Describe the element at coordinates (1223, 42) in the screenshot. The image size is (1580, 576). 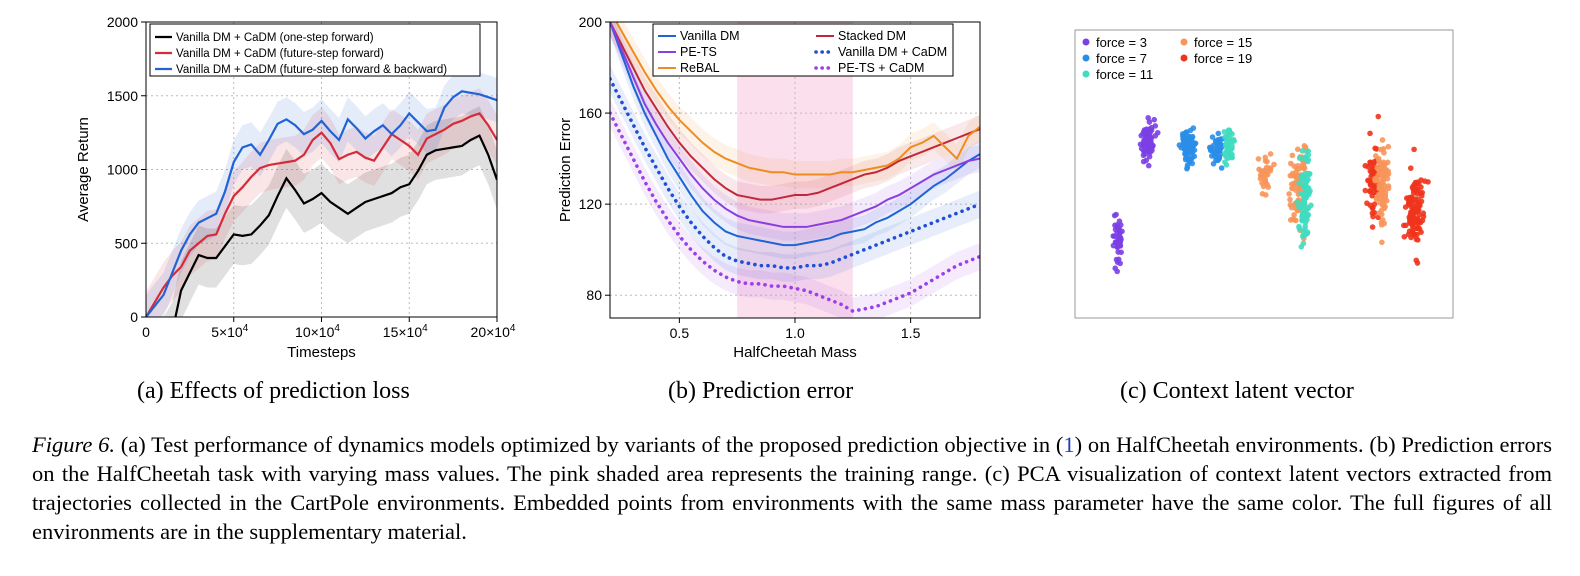
I see `legend-entry: force = 15` at that location.